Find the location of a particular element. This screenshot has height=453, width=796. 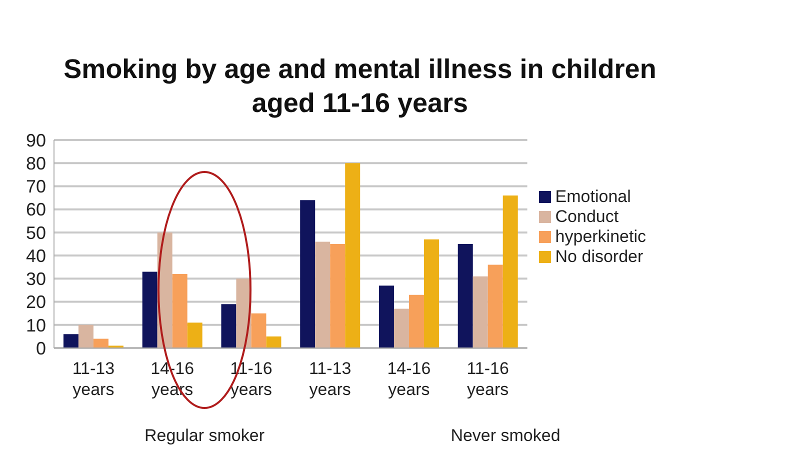

legend-label: Conduct is located at coordinates (587, 216).